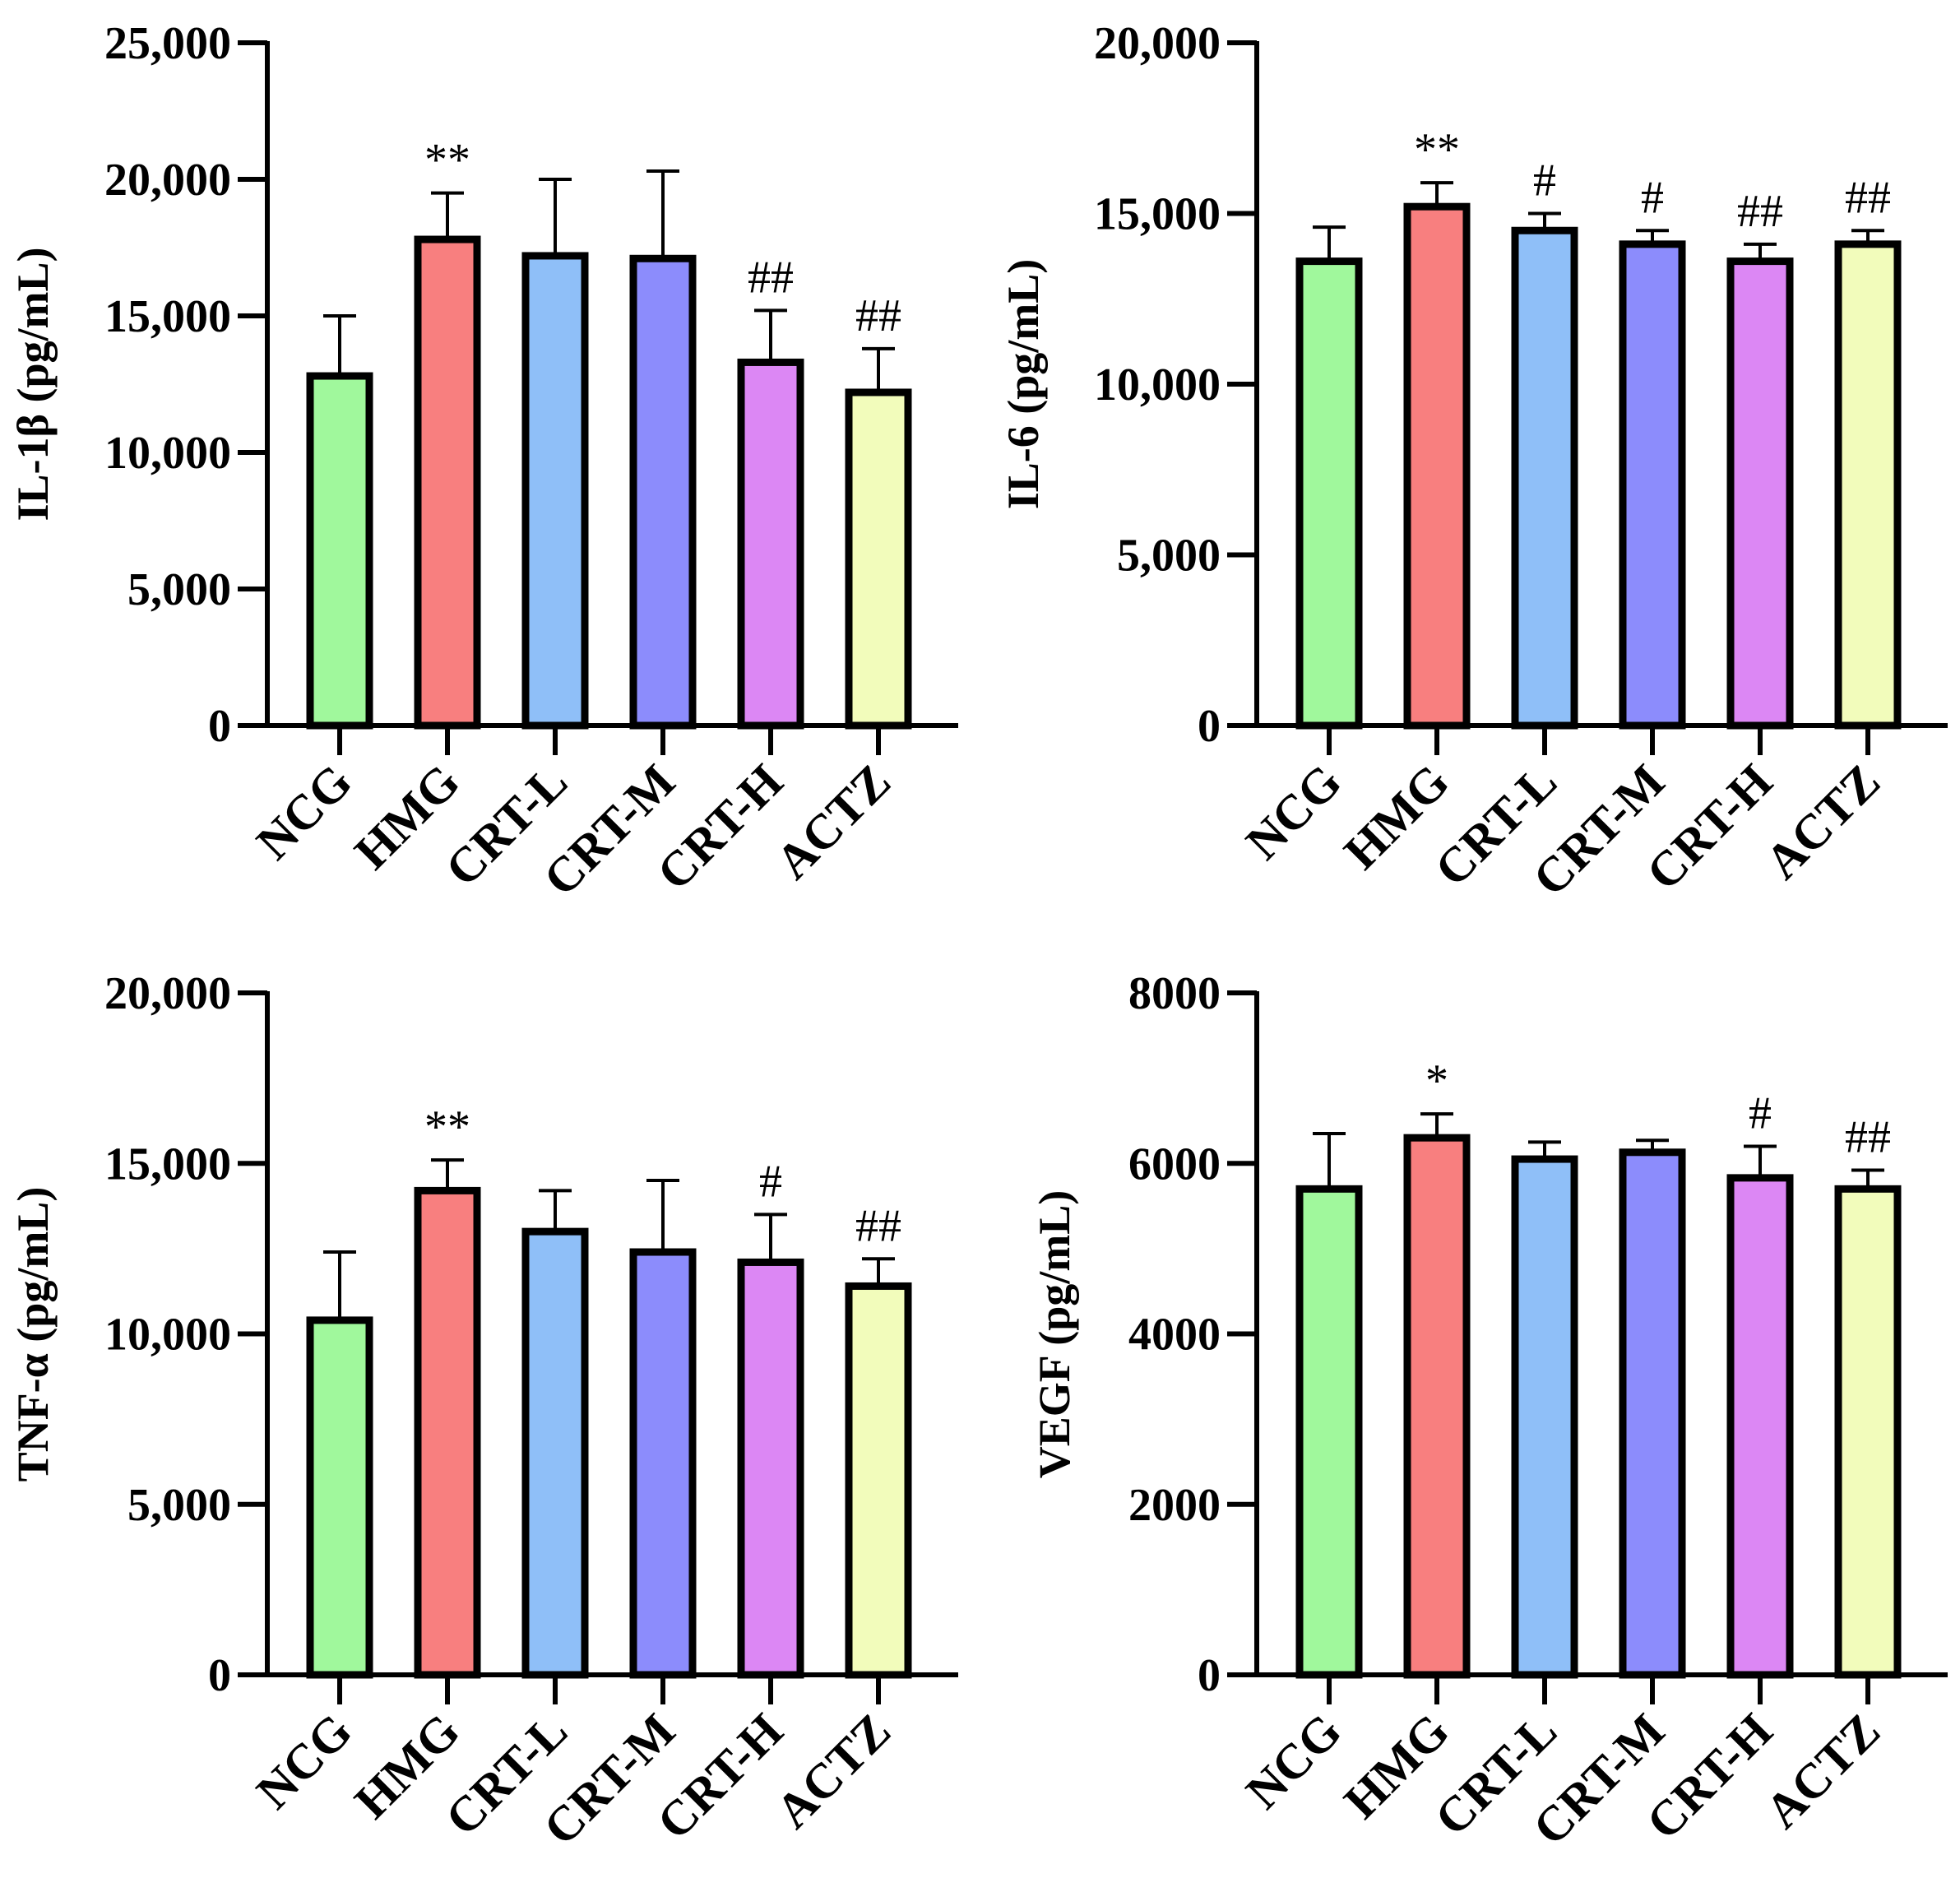 The height and width of the screenshot is (1892, 1960). I want to click on y-tick-label: 6000, so click(1174, 1163).